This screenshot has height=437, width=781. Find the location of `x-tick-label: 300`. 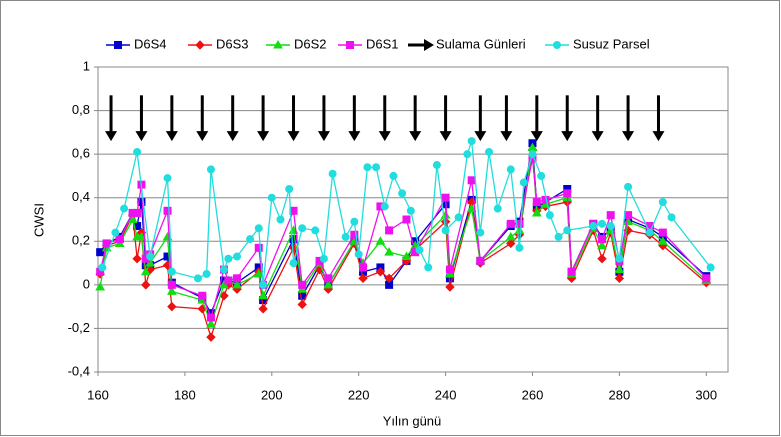

x-tick-label: 300 is located at coordinates (706, 394).